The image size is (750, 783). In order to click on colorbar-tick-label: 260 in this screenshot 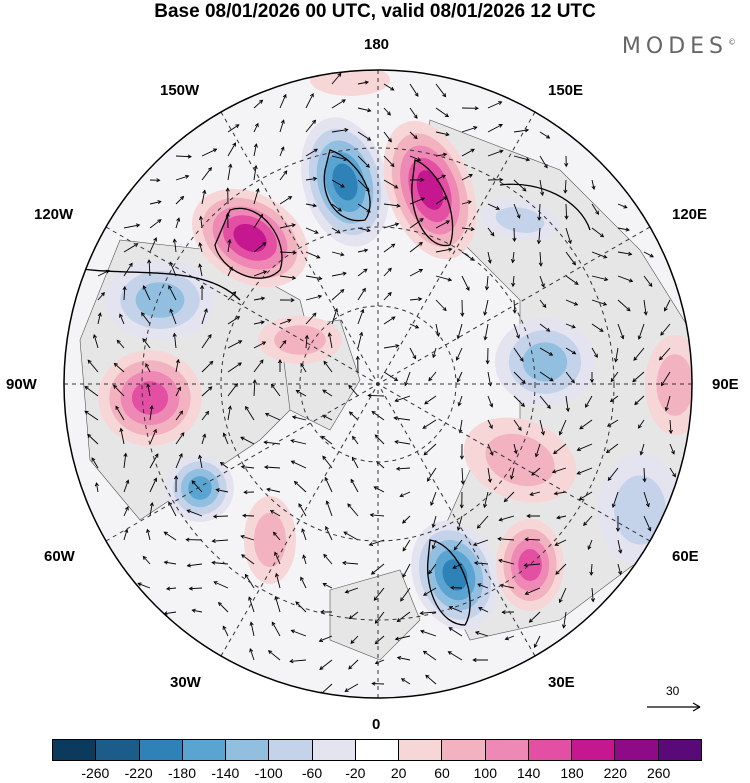, I will do `click(658, 773)`.